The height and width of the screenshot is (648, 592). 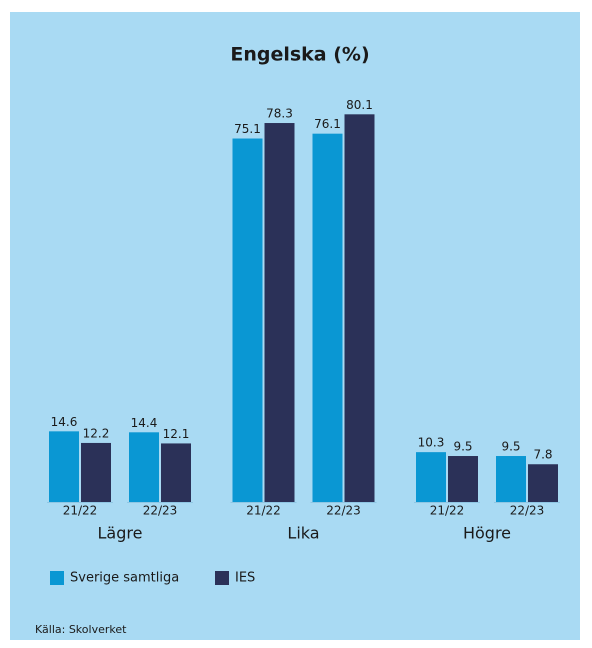 I want to click on value-label: 12.2, so click(x=96, y=433).